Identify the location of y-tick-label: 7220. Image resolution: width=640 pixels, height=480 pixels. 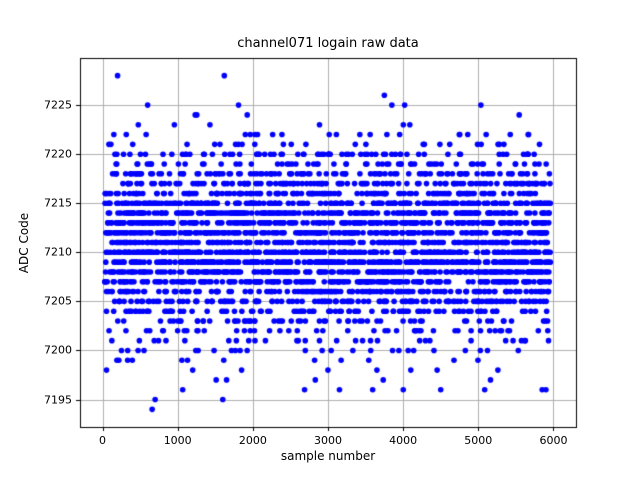
(58, 154).